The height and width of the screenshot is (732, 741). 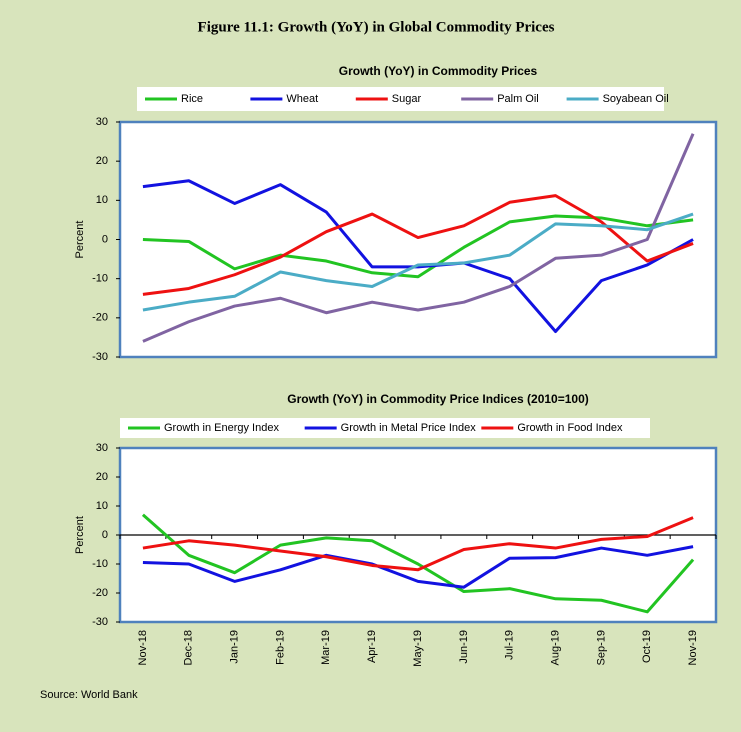 I want to click on x-tick-label: Jan-19, so click(x=235, y=647).